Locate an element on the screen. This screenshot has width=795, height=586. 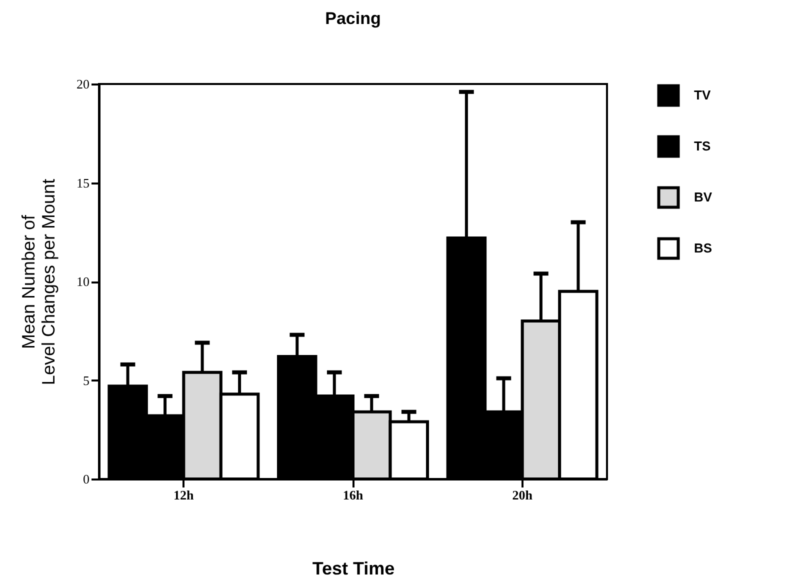
y-tick-label: 5 is located at coordinates (86, 380).